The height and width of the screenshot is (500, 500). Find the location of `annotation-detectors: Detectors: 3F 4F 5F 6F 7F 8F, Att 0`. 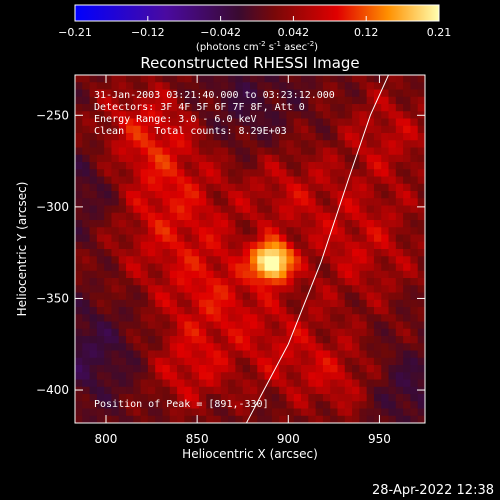

annotation-detectors: Detectors: 3F 4F 5F 6F 7F 8F, Att 0 is located at coordinates (199, 107).